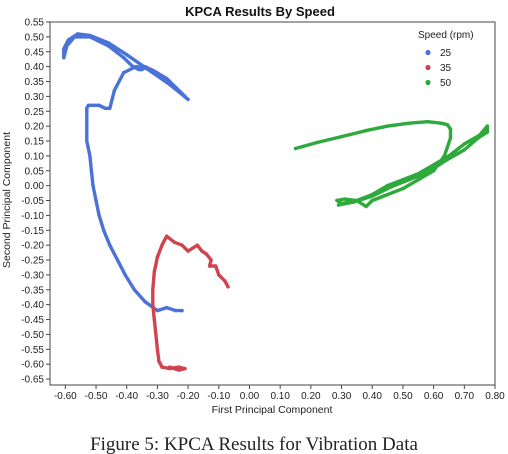 This screenshot has width=508, height=454. I want to click on y-tick-label: -0.35, so click(32, 290).